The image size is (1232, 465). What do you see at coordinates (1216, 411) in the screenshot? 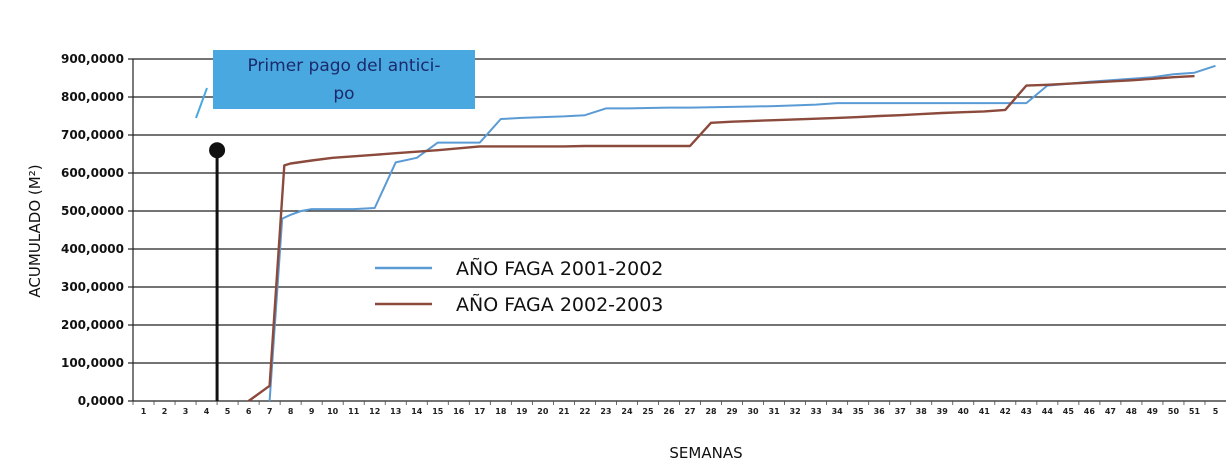
I see `xtick-label-51: 5` at bounding box center [1216, 411].